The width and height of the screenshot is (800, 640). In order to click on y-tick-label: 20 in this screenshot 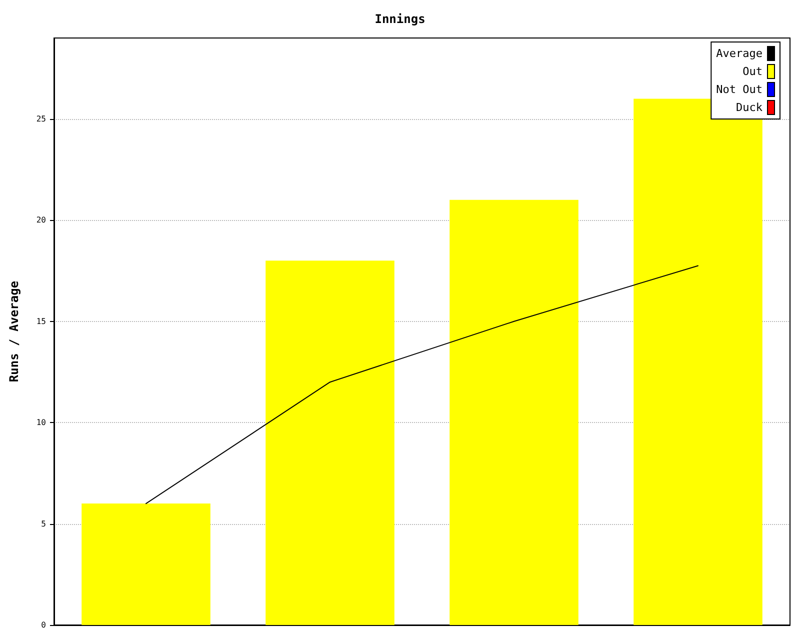, I will do `click(41, 220)`.